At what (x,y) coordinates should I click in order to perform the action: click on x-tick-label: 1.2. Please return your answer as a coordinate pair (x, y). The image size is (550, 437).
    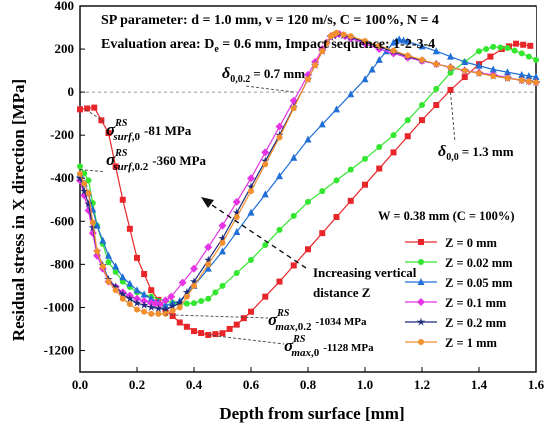
    Looking at the image, I should click on (422, 384).